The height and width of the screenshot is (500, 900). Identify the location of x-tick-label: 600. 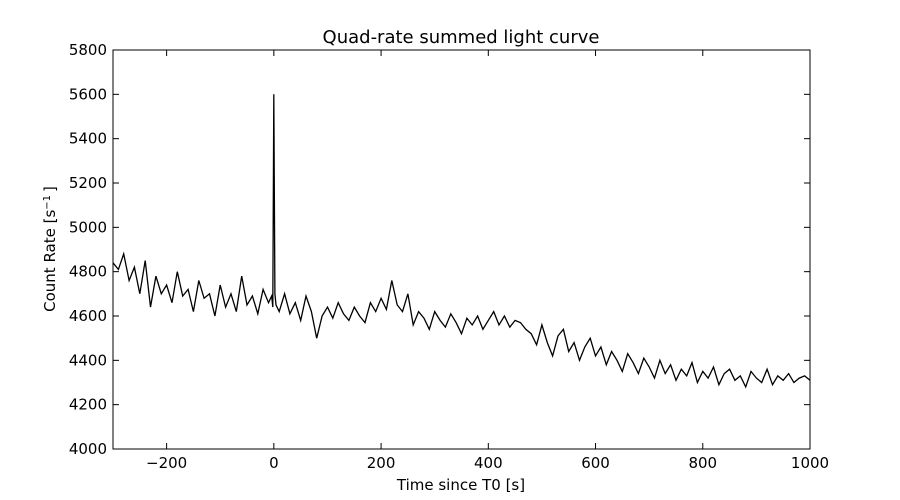
(595, 463).